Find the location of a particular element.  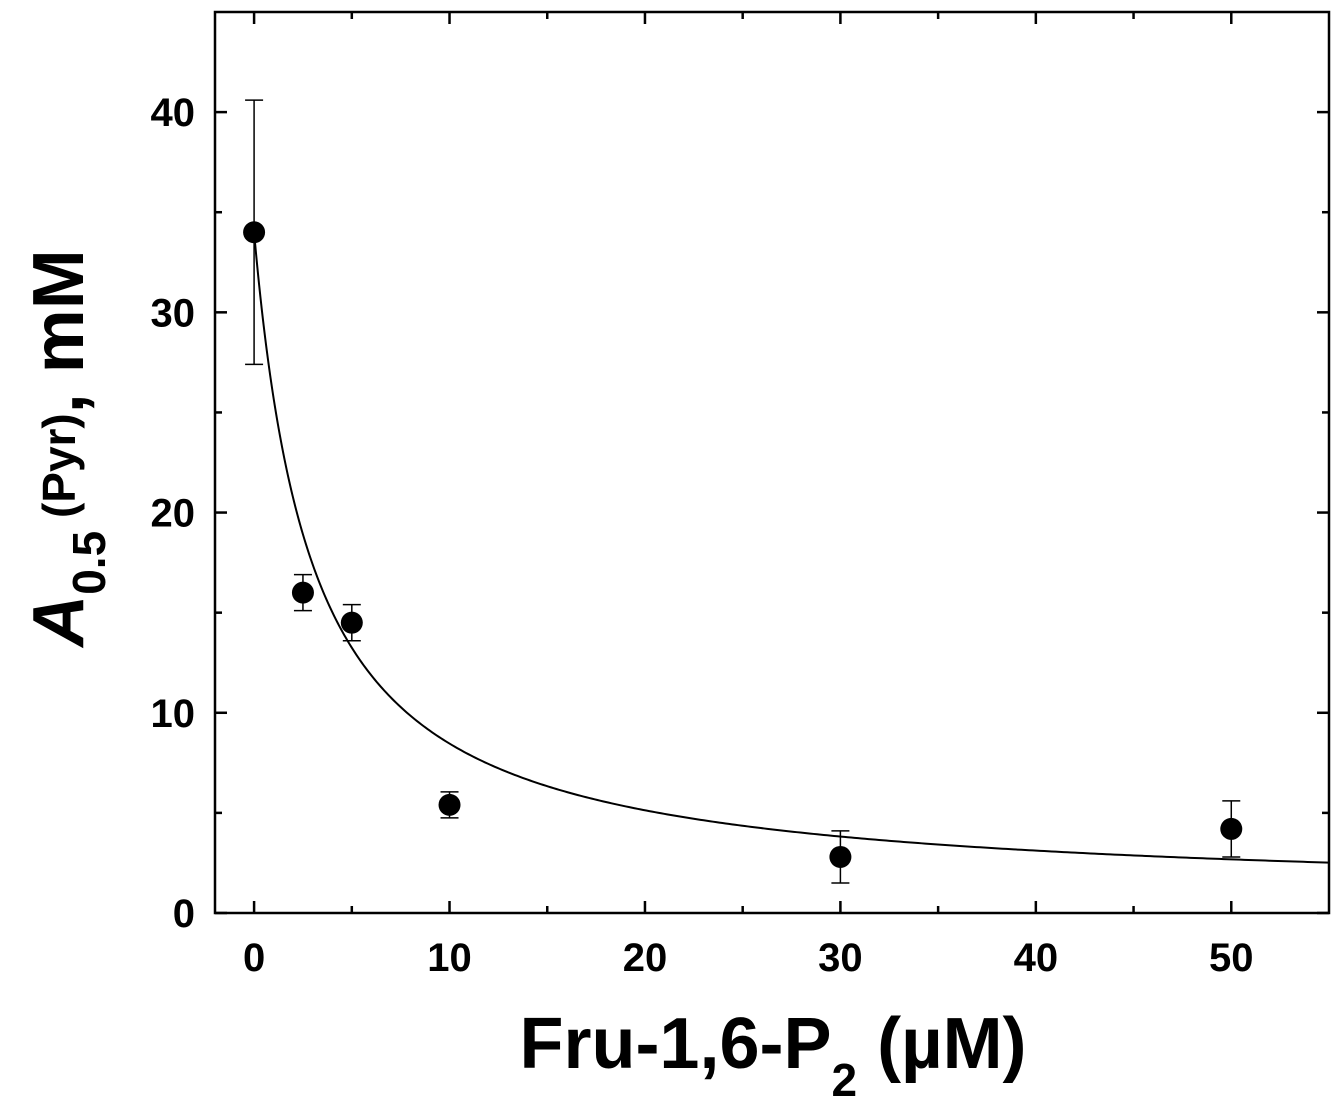

y-axis-title-suffix: , mM is located at coordinates (59, 331).